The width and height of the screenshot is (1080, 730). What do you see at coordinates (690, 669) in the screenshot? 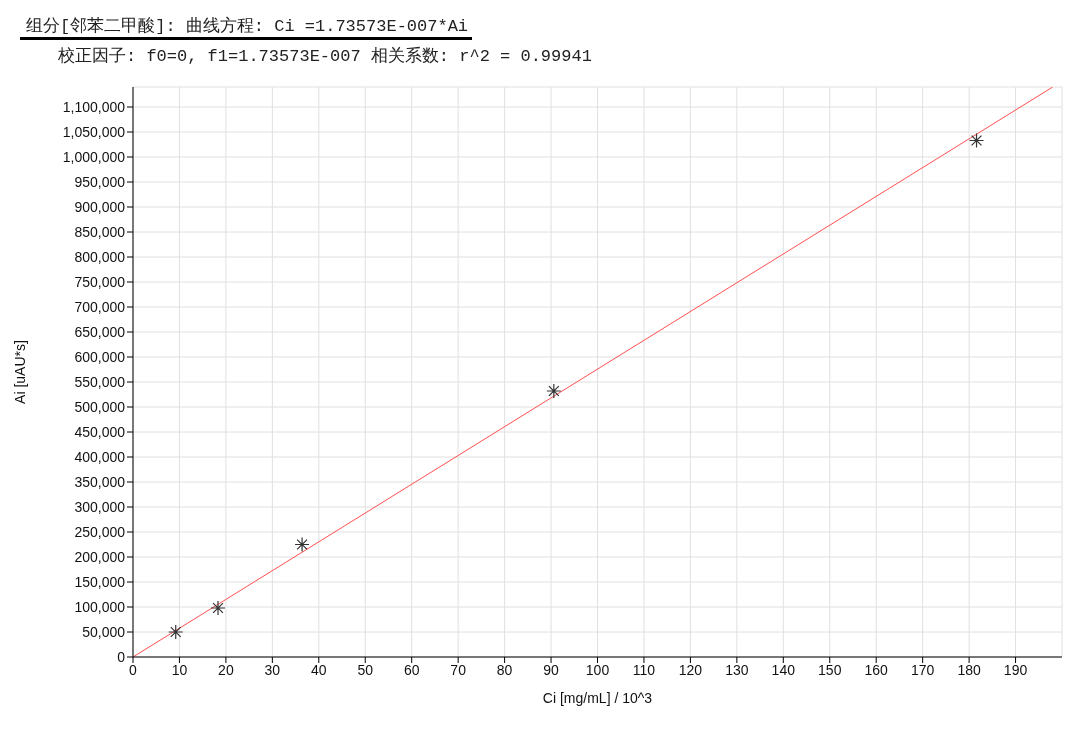
I see `x-tick-label: 120` at bounding box center [690, 669].